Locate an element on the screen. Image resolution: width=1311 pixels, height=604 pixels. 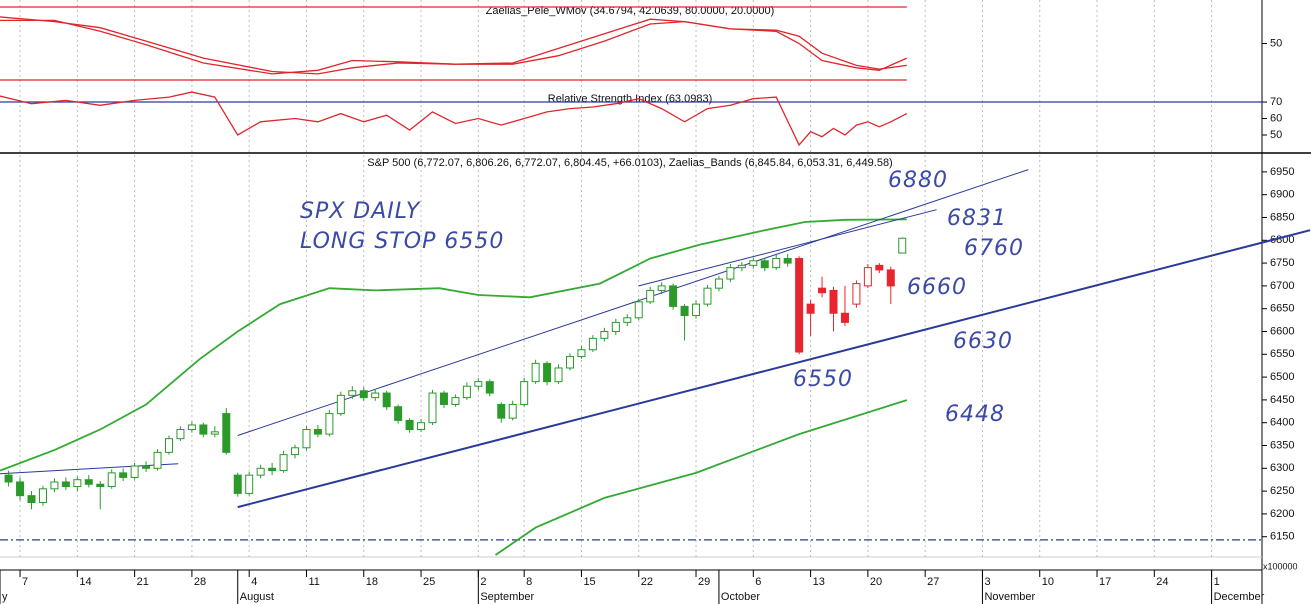
x-tick-label: 13 is located at coordinates (819, 582).